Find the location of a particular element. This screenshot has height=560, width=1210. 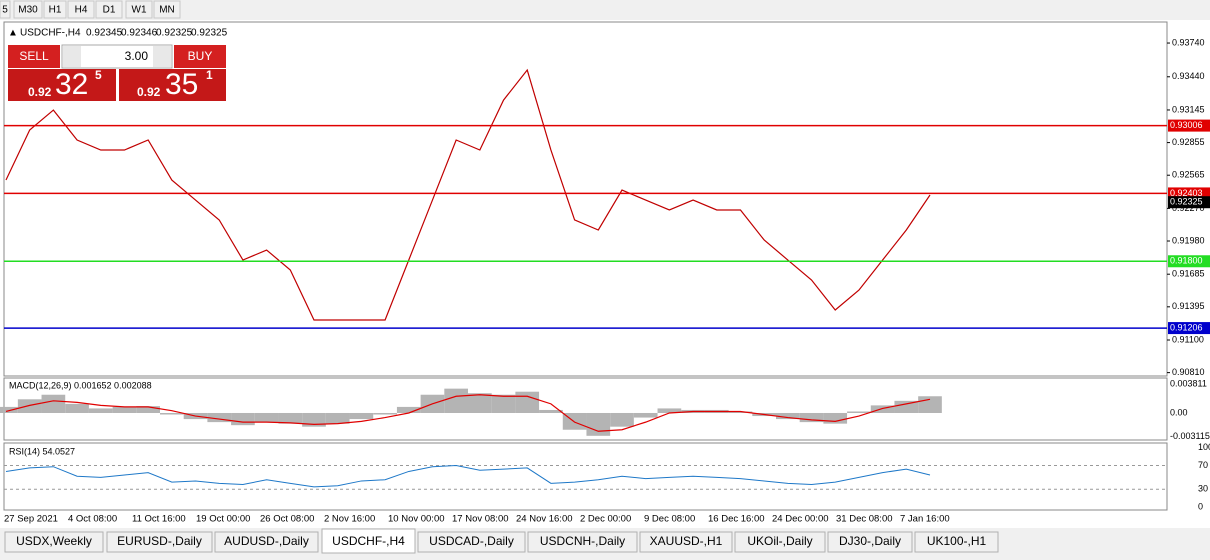

level-label: 0.91800 is located at coordinates (1186, 261).